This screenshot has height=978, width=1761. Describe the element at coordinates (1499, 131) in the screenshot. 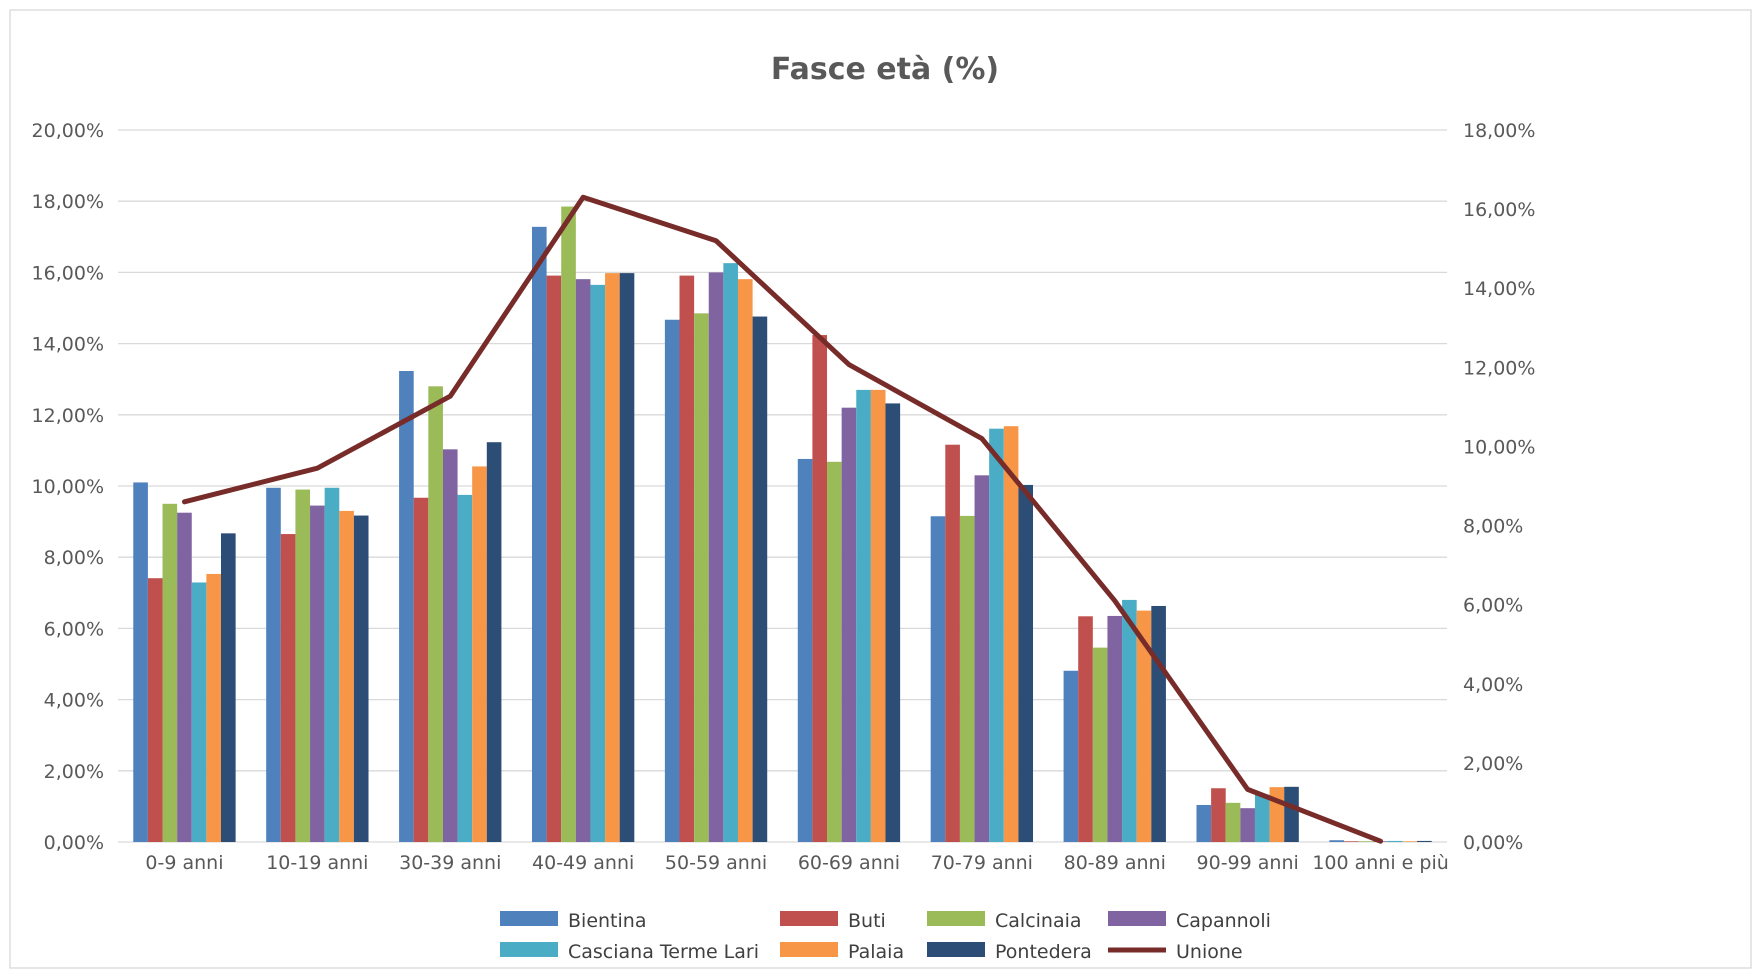

I see `right-tick-label: 18,00%` at that location.